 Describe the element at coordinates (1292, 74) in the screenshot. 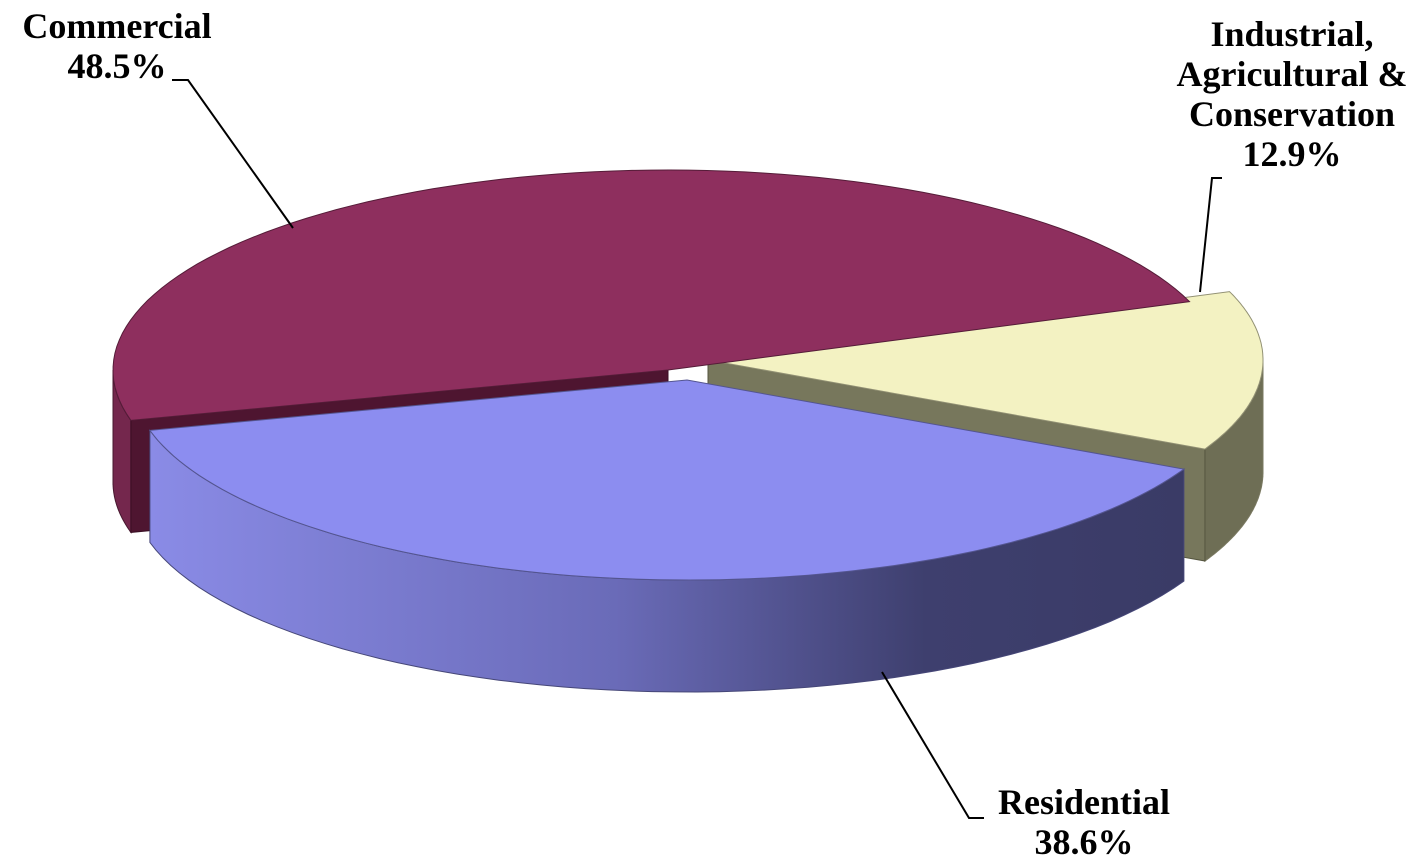

I see `industrial-label-line-2: Agricultural &` at that location.